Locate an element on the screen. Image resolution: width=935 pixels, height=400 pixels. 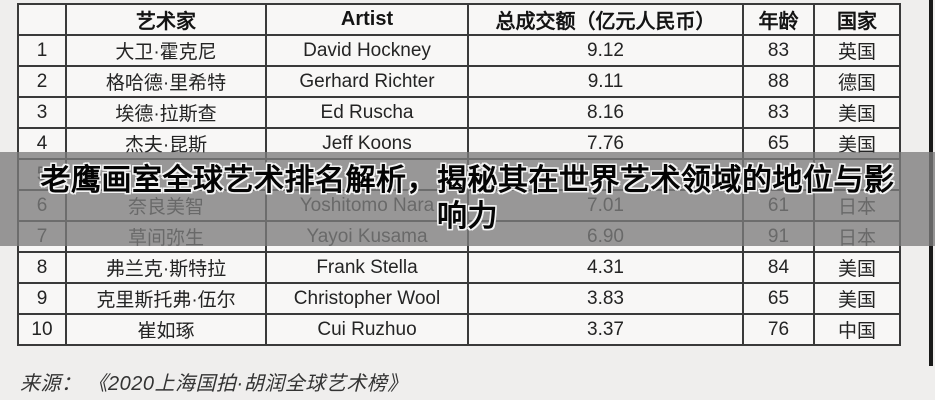
artist-en-cell: Christopher Wool is located at coordinates (367, 298).